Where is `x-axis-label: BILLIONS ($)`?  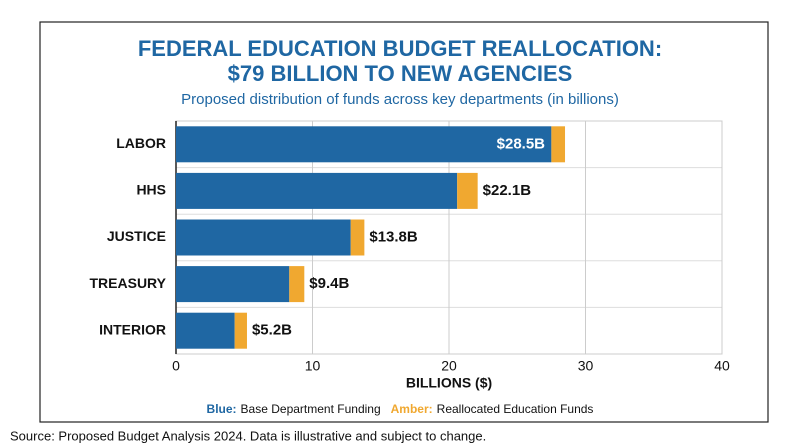
x-axis-label: BILLIONS ($) is located at coordinates (449, 383).